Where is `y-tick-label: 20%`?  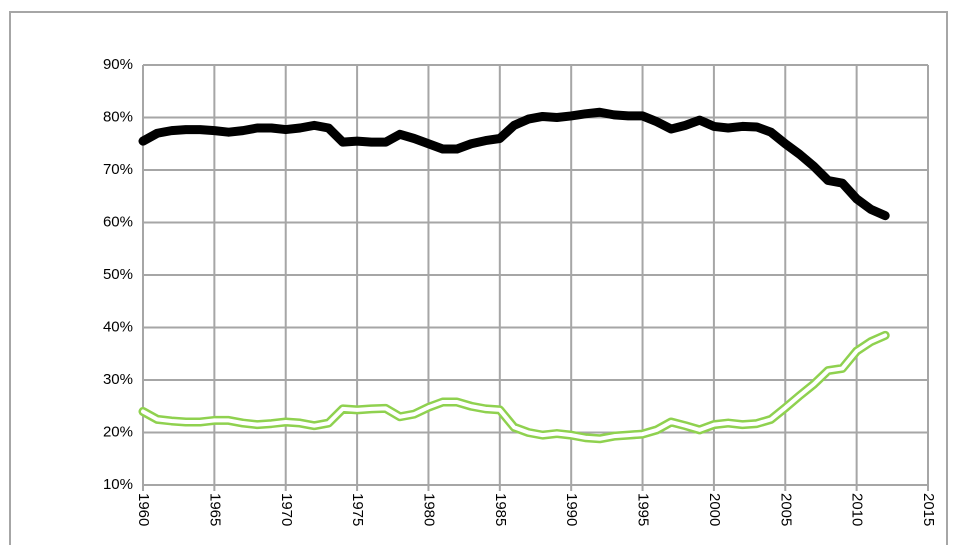
y-tick-label: 20% is located at coordinates (118, 431).